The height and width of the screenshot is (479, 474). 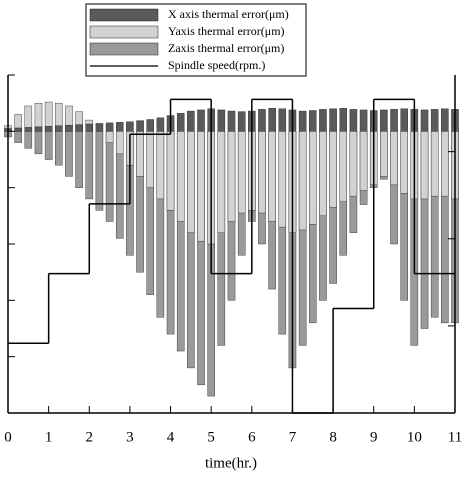 What do you see at coordinates (49, 437) in the screenshot?
I see `x-tick-label: 1` at bounding box center [49, 437].